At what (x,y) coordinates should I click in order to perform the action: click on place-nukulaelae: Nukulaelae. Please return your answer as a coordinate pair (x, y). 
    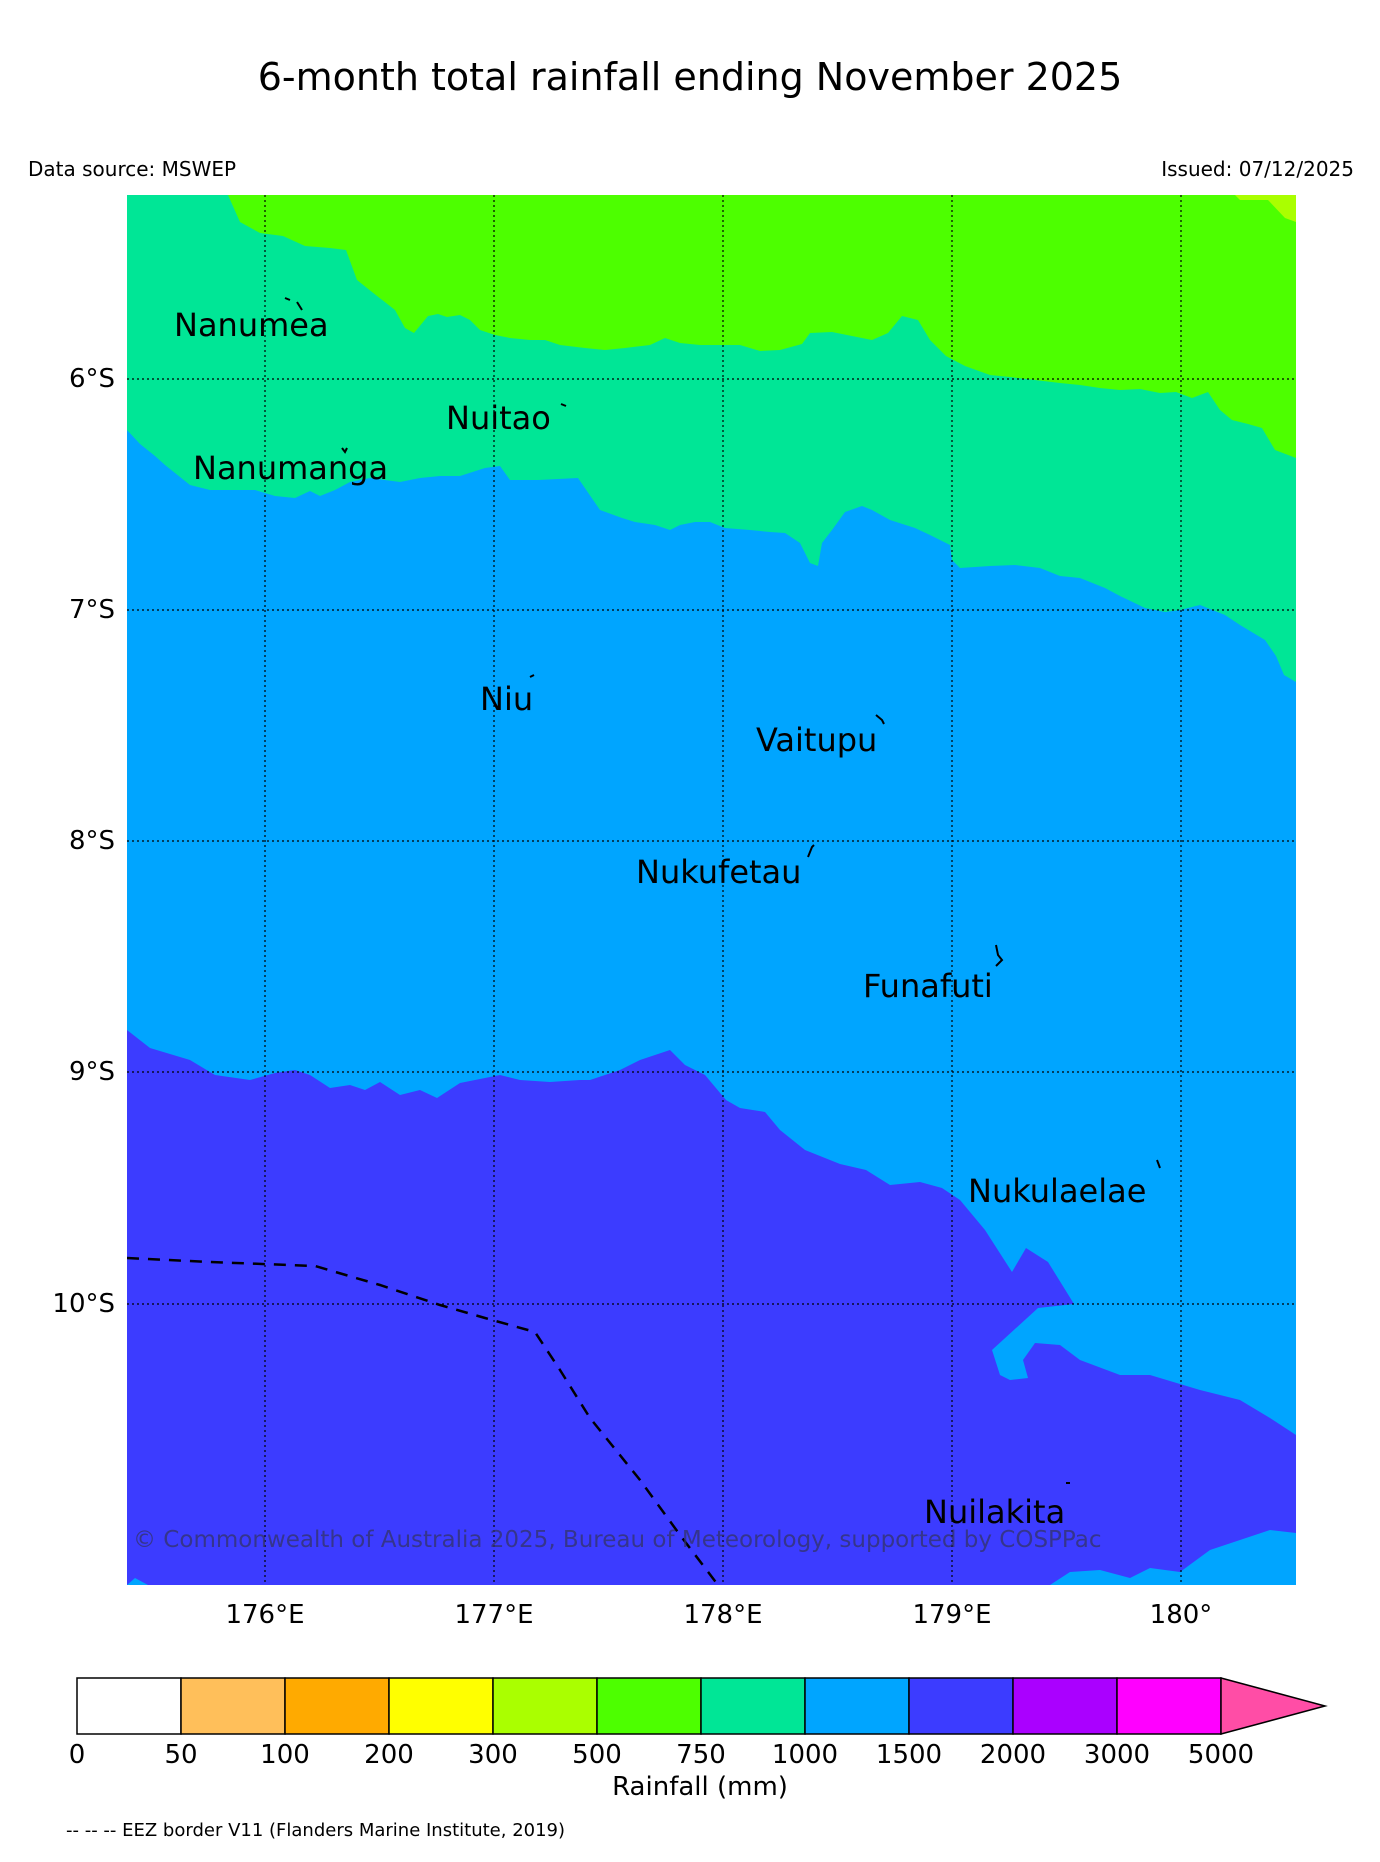
    Looking at the image, I should click on (1057, 1191).